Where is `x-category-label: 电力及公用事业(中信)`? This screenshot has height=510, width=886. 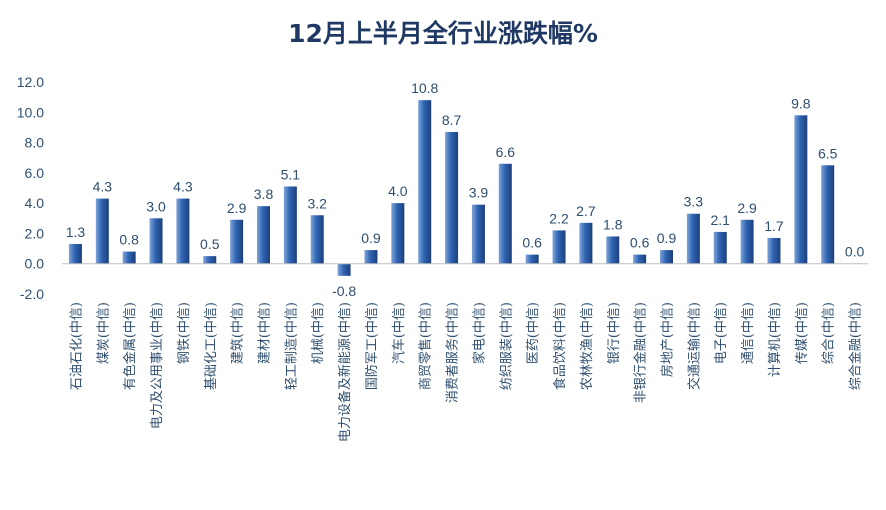 x-category-label: 电力及公用事业(中信) is located at coordinates (157, 365).